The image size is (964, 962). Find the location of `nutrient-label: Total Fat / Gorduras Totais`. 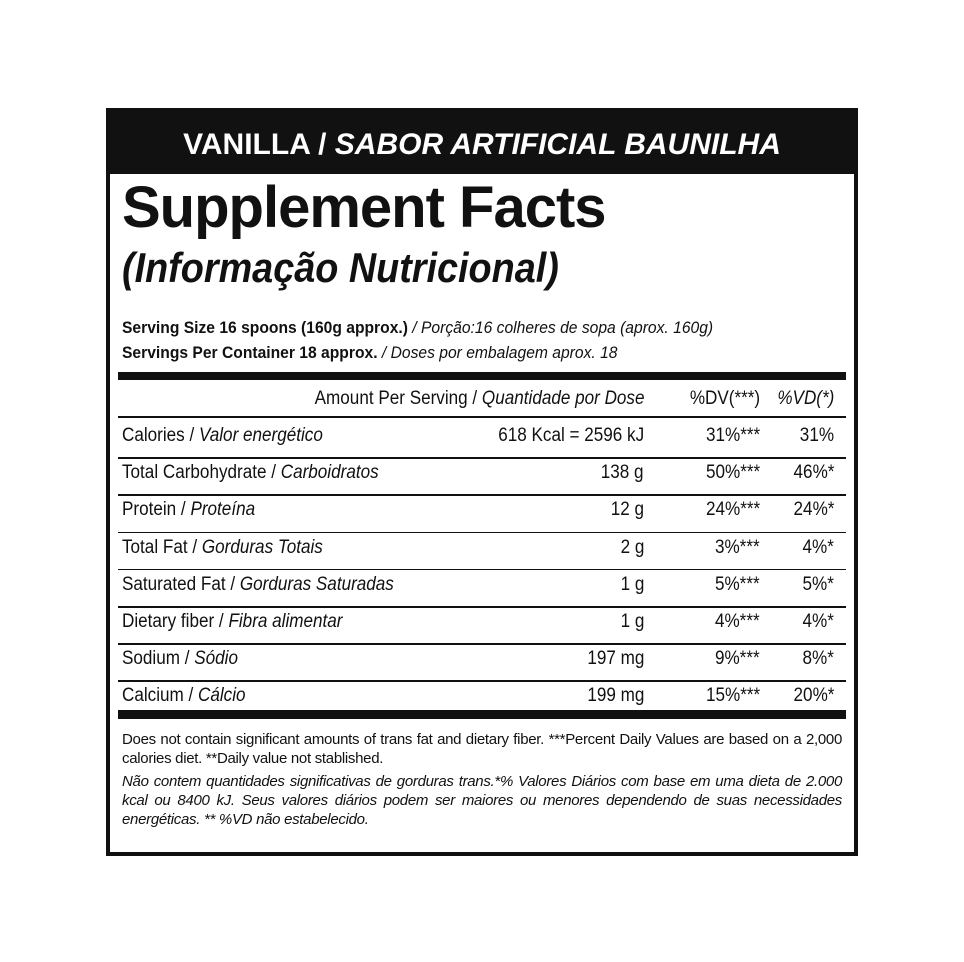

nutrient-label: Total Fat / Gorduras Totais is located at coordinates (222, 548).